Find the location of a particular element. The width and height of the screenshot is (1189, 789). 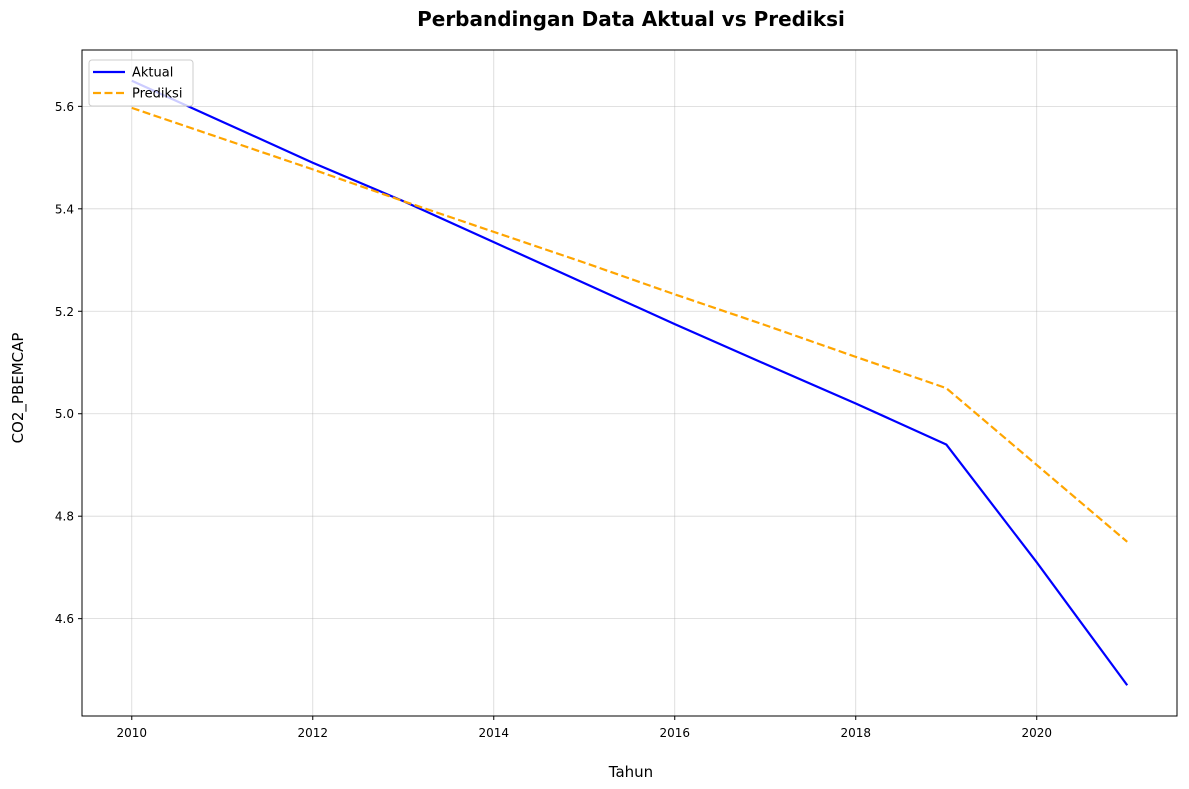

x-tick-label: 2010 is located at coordinates (131, 733).